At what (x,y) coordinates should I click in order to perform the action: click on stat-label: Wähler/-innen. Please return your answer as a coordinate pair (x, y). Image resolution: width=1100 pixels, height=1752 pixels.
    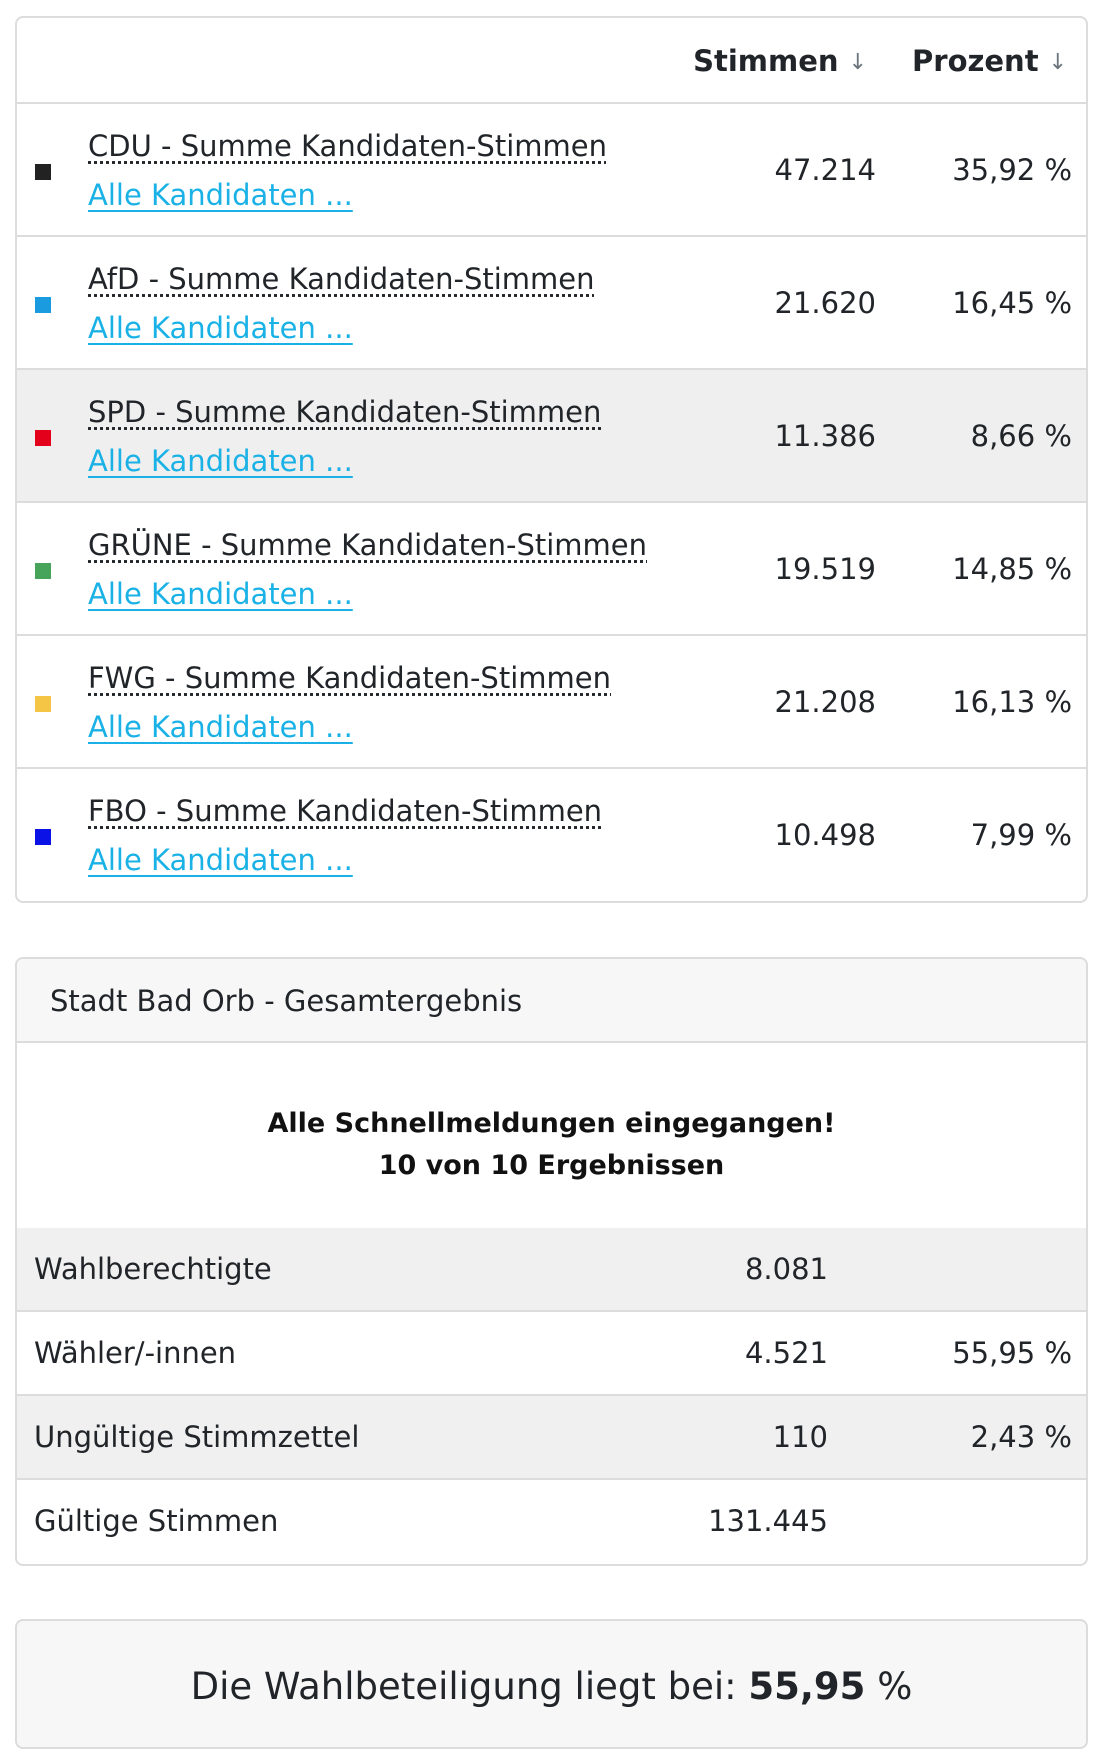
    Looking at the image, I should click on (135, 1353).